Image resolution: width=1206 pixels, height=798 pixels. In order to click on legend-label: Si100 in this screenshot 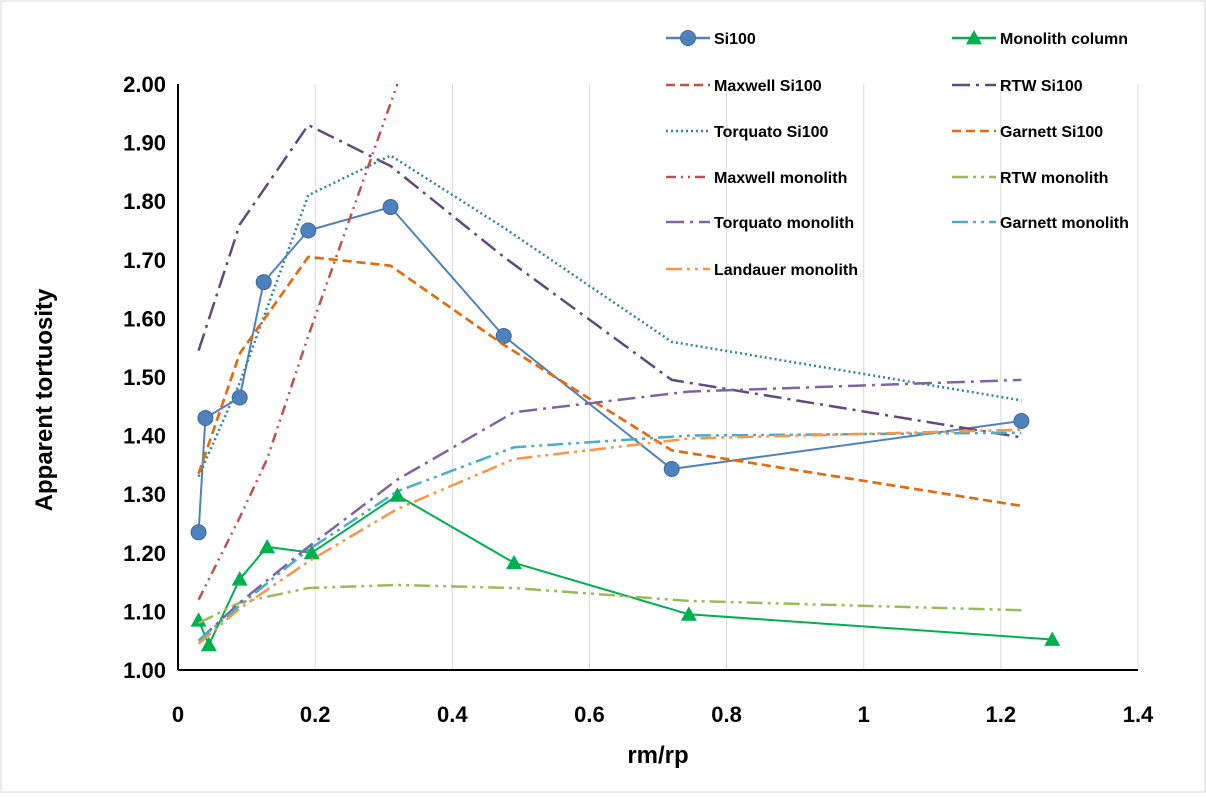, I will do `click(735, 39)`.